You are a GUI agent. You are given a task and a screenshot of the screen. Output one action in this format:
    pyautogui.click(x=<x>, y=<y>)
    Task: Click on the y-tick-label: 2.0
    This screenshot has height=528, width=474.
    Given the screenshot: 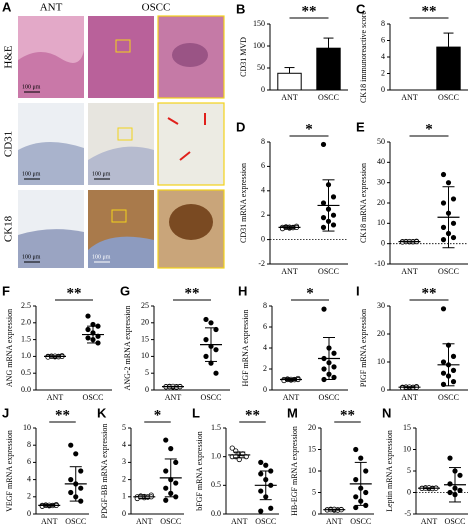 What is the action you would take?
    pyautogui.click(x=26, y=322)
    